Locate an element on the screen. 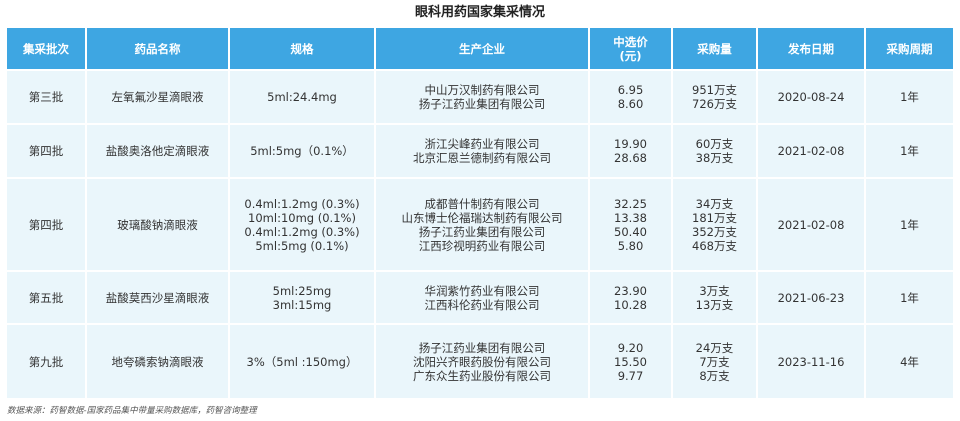 This screenshot has width=960, height=421. volume-cell-line: 34万支 is located at coordinates (714, 203).